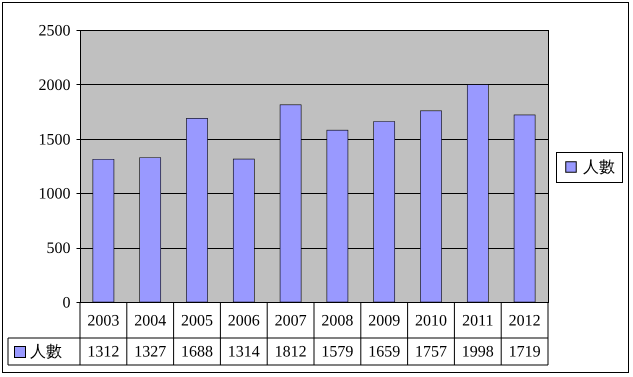 This screenshot has width=633, height=377. I want to click on legend-label: 人數, so click(599, 167).